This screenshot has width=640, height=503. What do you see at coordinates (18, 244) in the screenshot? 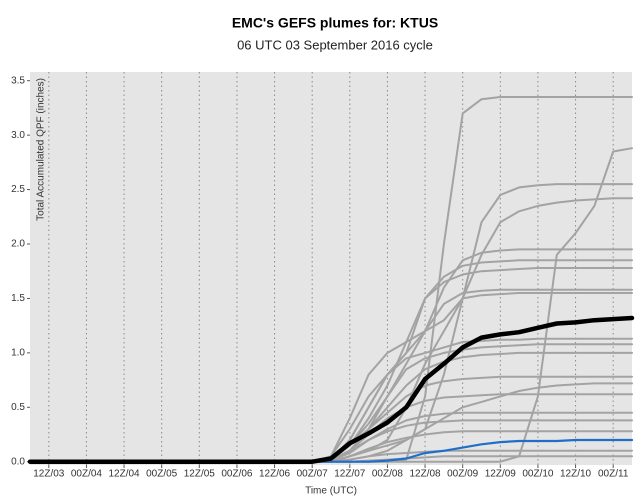
I see `y-tick-label: 2.0` at bounding box center [18, 244].